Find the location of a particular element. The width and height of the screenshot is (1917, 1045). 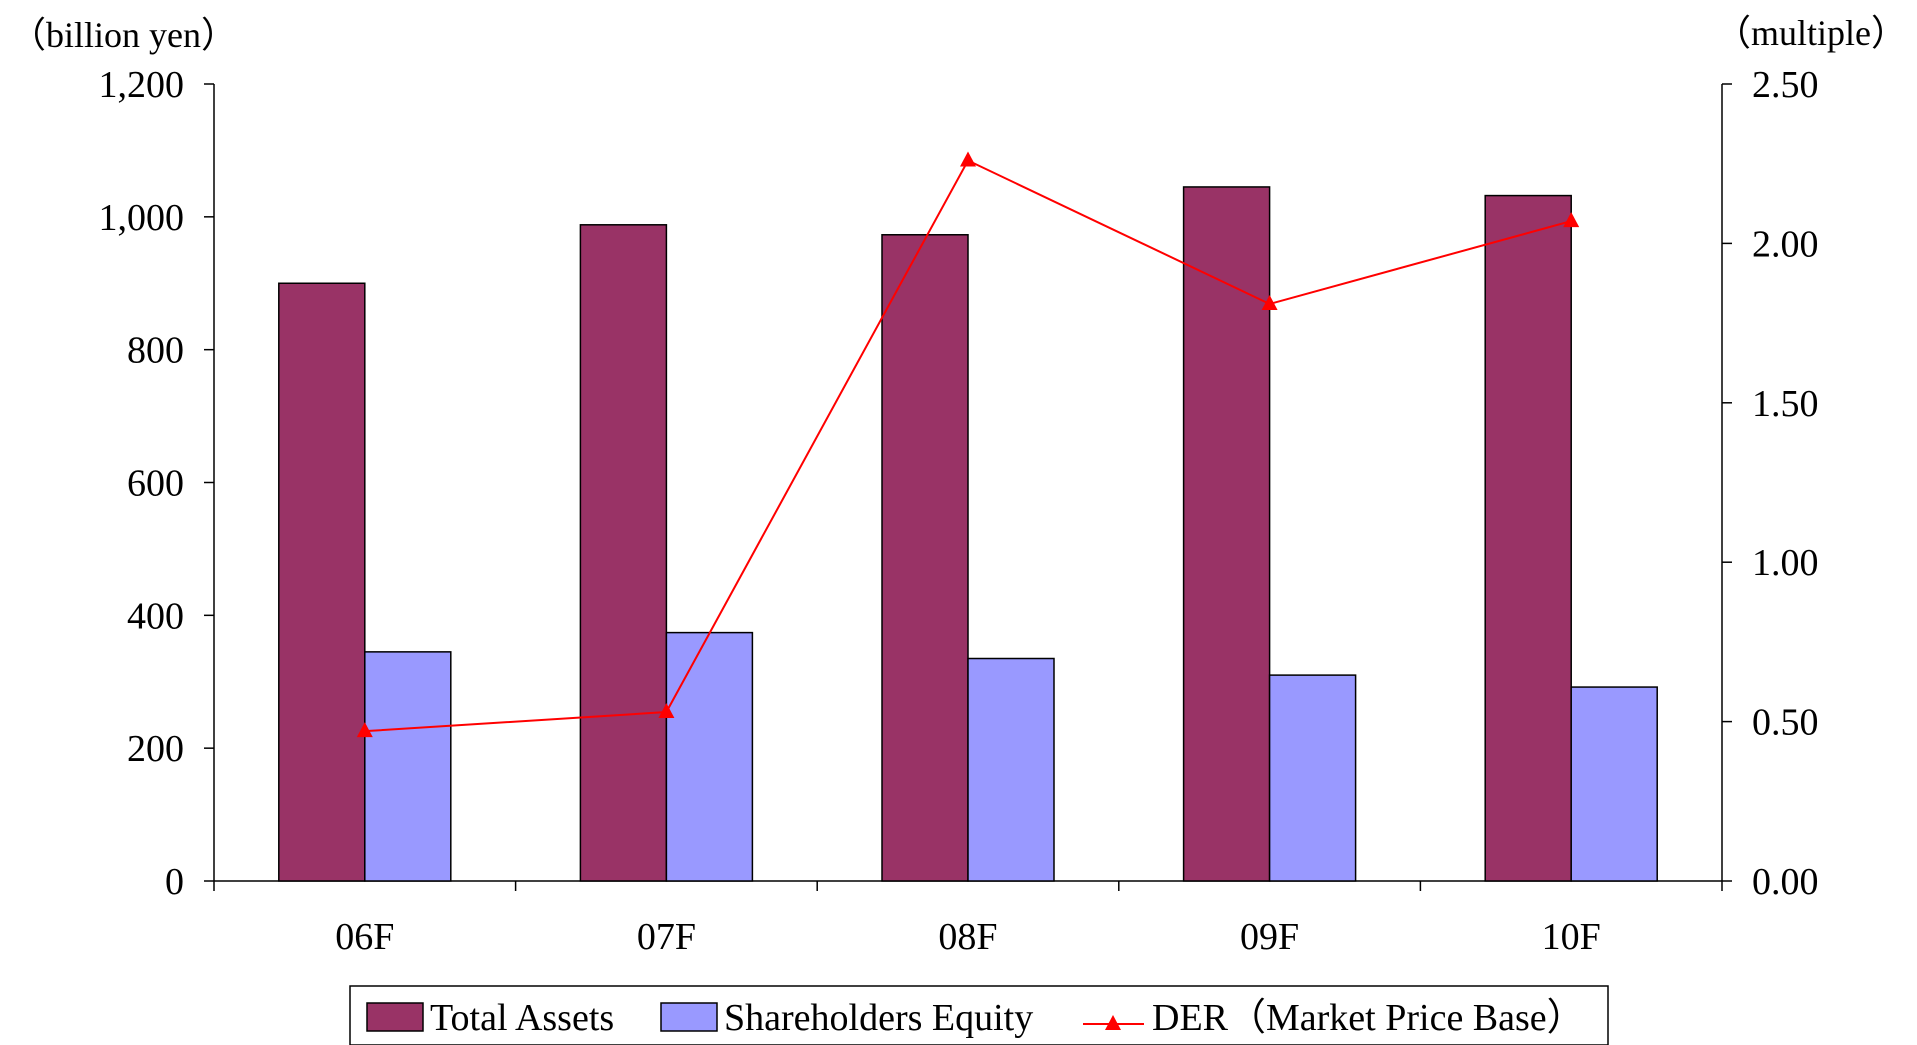

y-left-tick-label: 600 is located at coordinates (155, 484).